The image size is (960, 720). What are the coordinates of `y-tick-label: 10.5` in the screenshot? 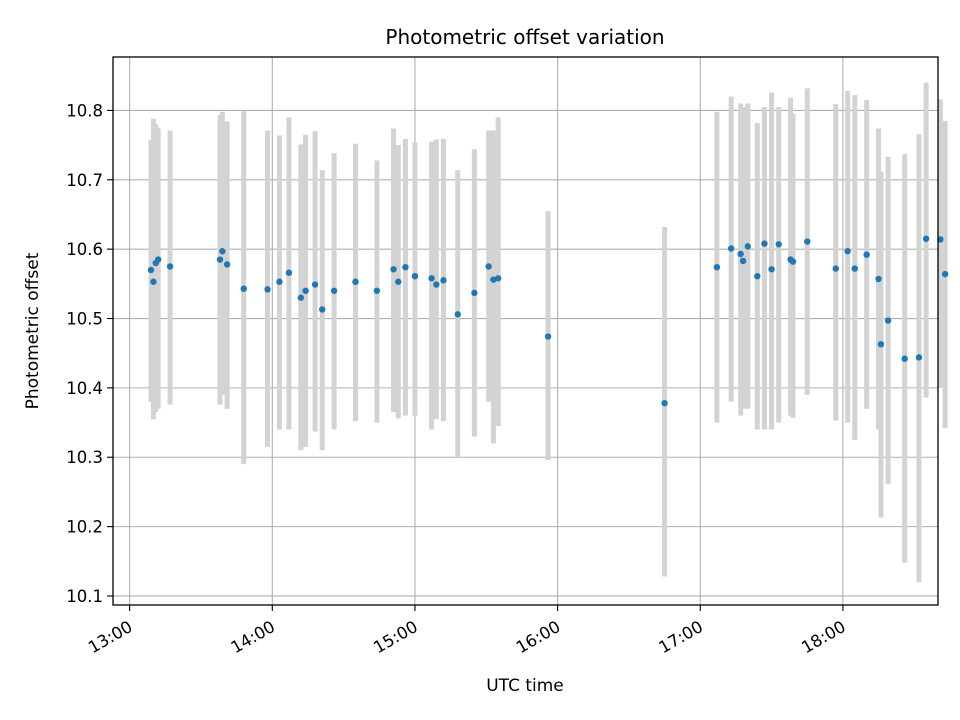 It's located at (84, 319).